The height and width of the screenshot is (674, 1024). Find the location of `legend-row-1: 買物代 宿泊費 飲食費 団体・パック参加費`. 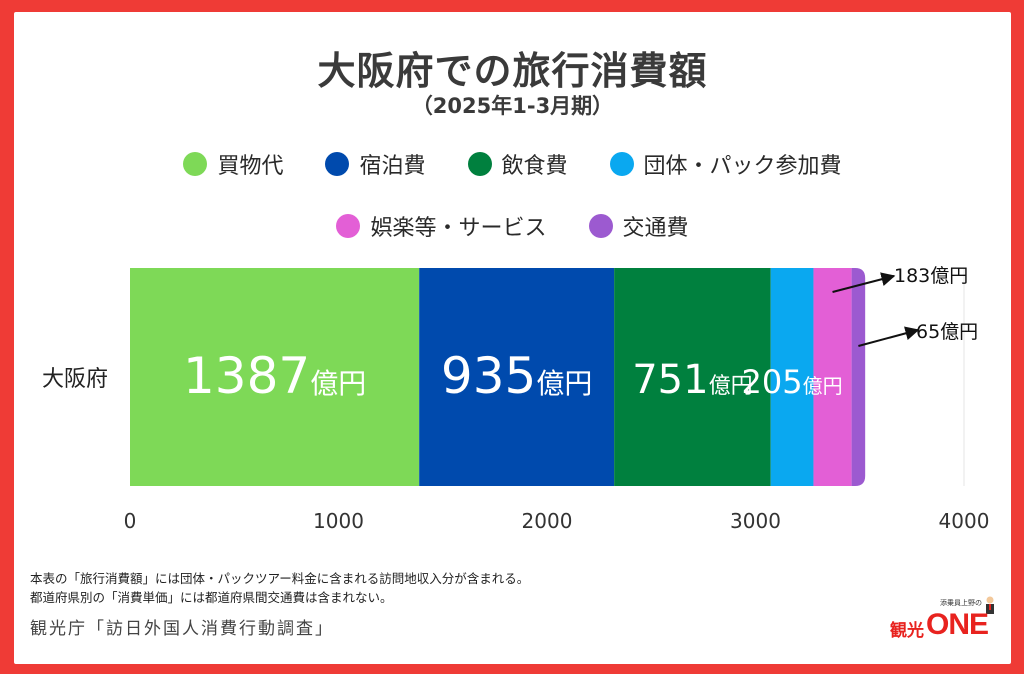

legend-row-1: 買物代 宿泊費 飲食費 団体・パック参加費 is located at coordinates (512, 164).